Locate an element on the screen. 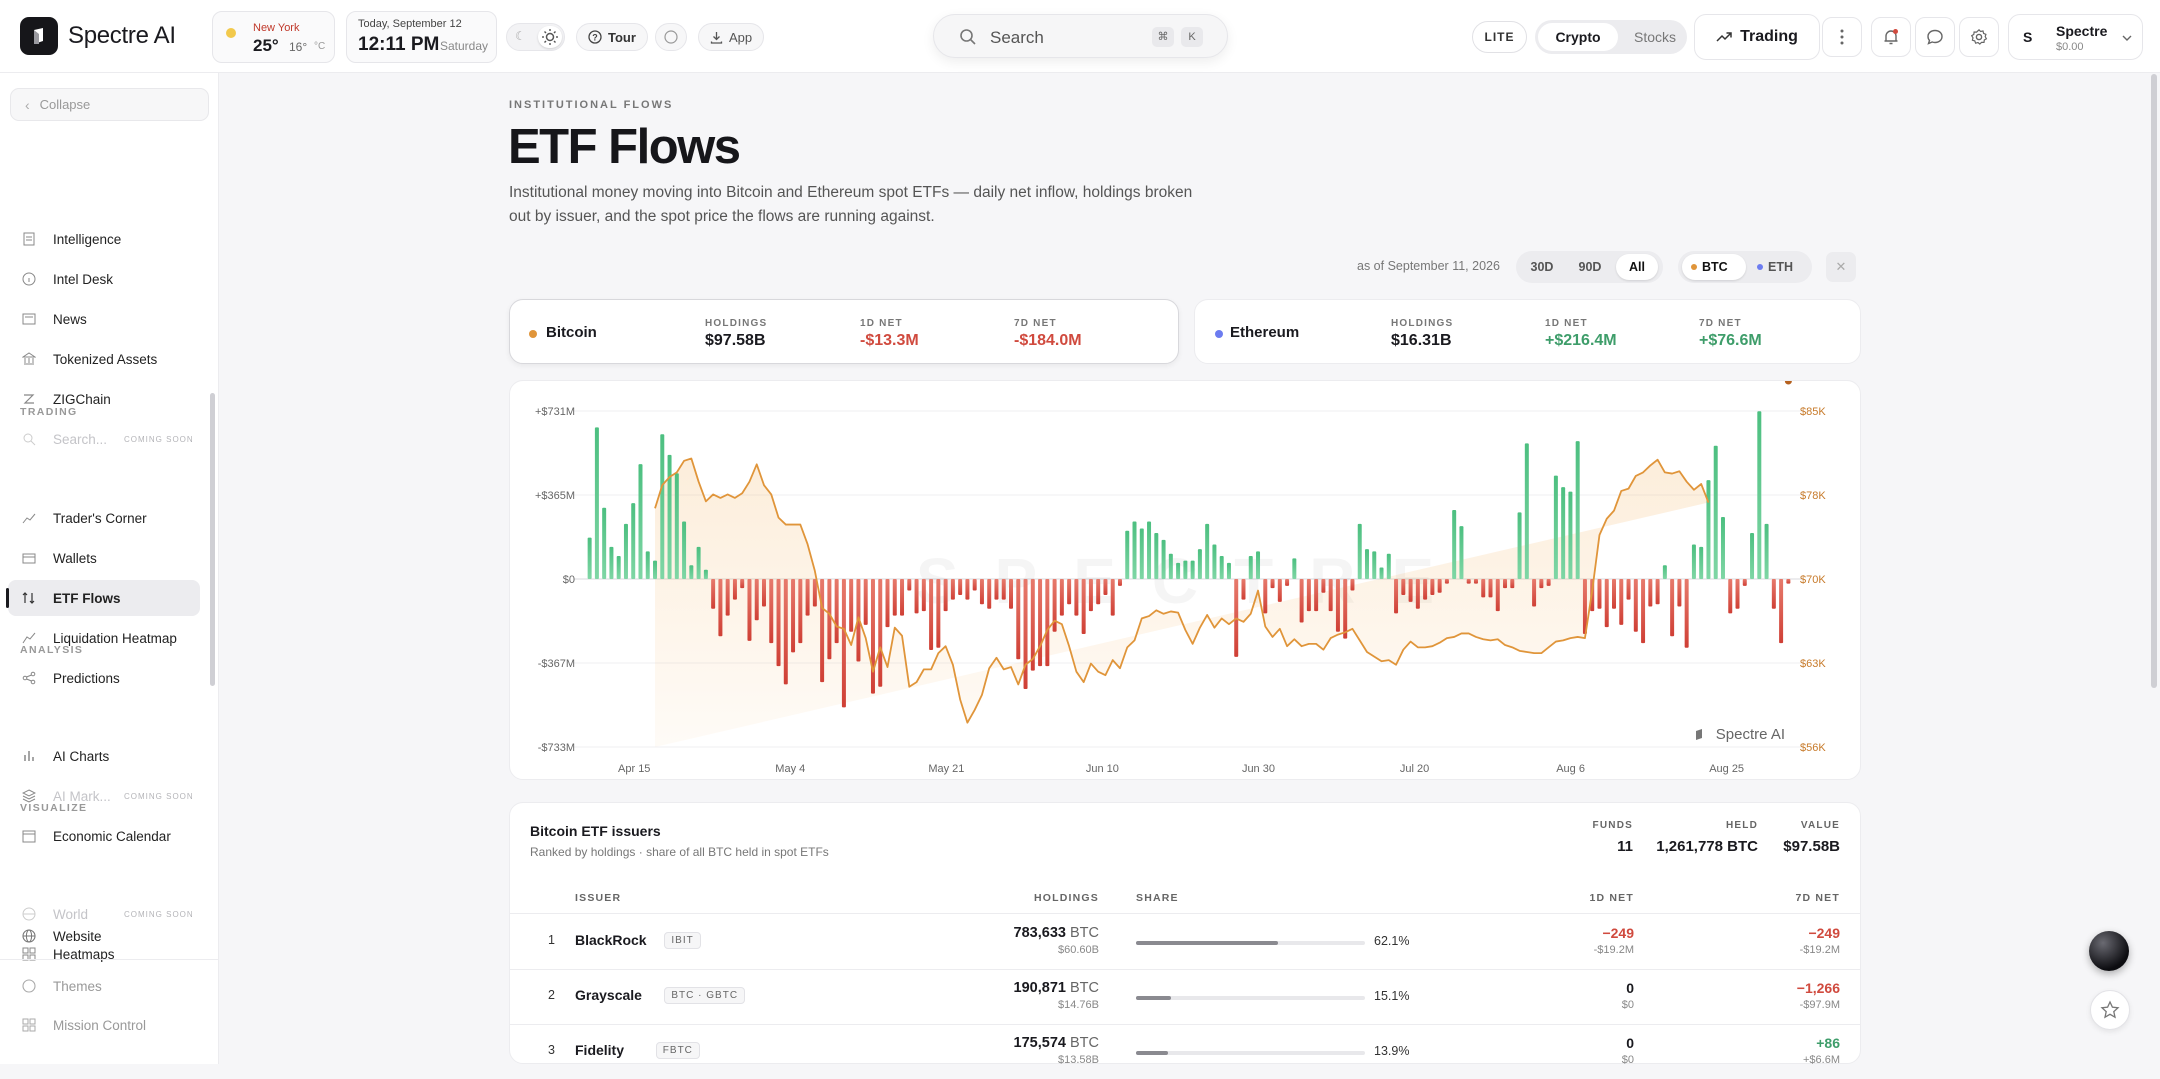 The height and width of the screenshot is (1079, 2160). close-icon: ✕ is located at coordinates (1841, 267).